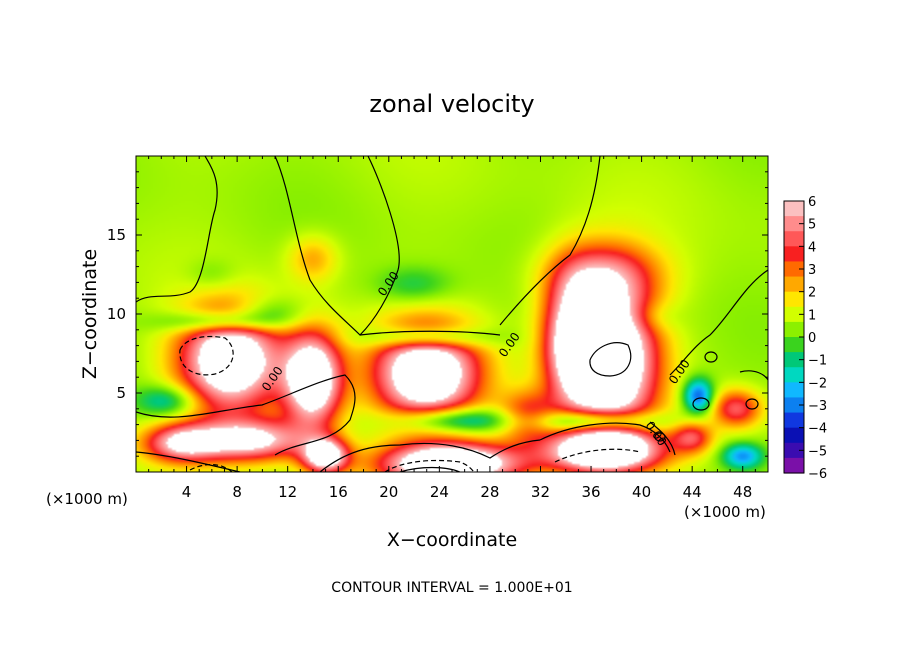 Image resolution: width=904 pixels, height=654 pixels. What do you see at coordinates (590, 492) in the screenshot?
I see `x-tick-label: 36` at bounding box center [590, 492].